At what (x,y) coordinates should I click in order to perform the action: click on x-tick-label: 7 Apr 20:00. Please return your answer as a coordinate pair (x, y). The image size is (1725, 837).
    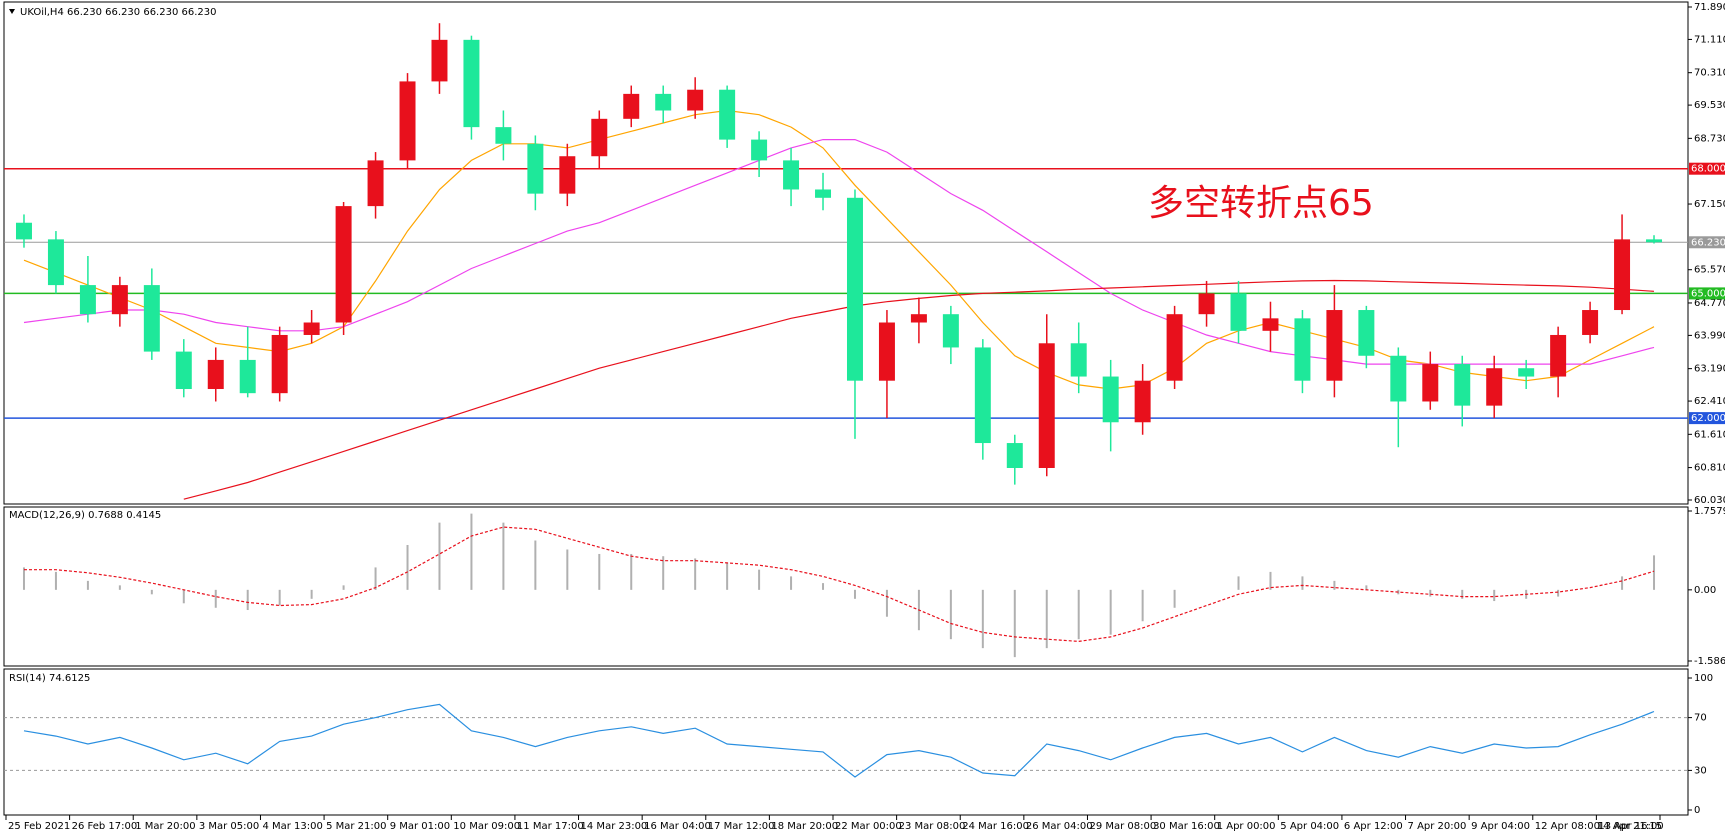
    Looking at the image, I should click on (1437, 826).